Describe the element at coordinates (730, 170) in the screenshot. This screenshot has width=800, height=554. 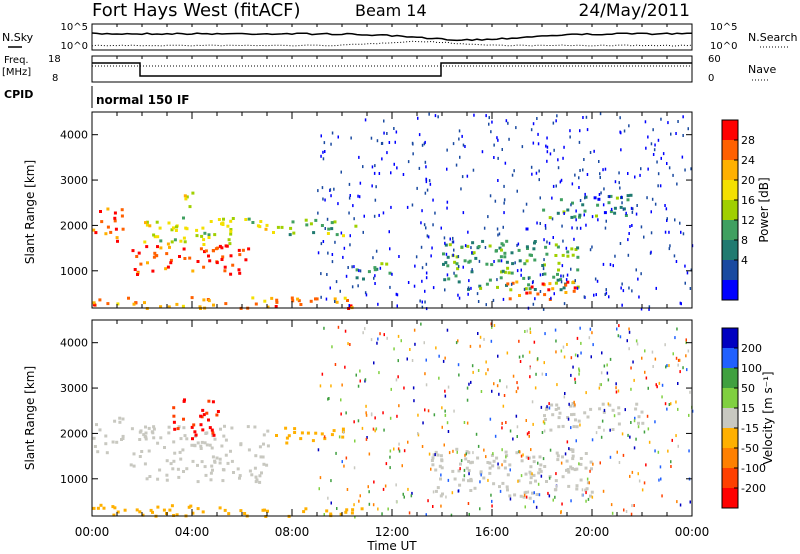
I see `colorbar-segment` at that location.